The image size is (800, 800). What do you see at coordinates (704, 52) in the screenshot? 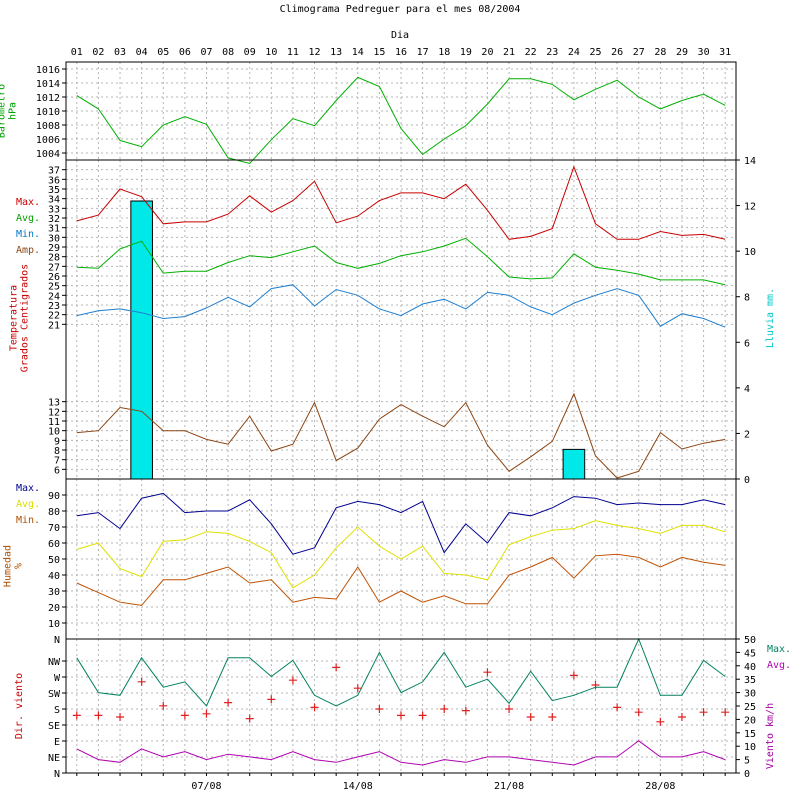
I see `day-label: 30` at bounding box center [704, 52].